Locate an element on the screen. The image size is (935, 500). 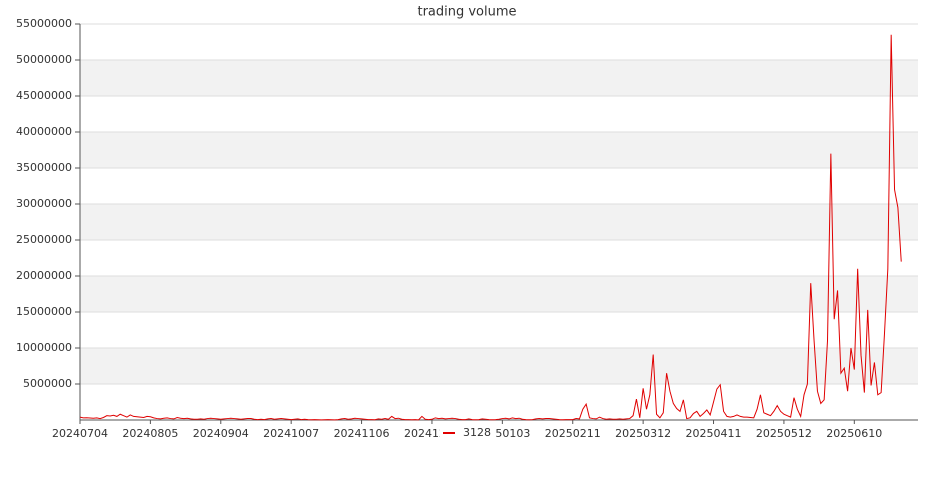
x-tick-label: 20240704 is located at coordinates (80, 433).